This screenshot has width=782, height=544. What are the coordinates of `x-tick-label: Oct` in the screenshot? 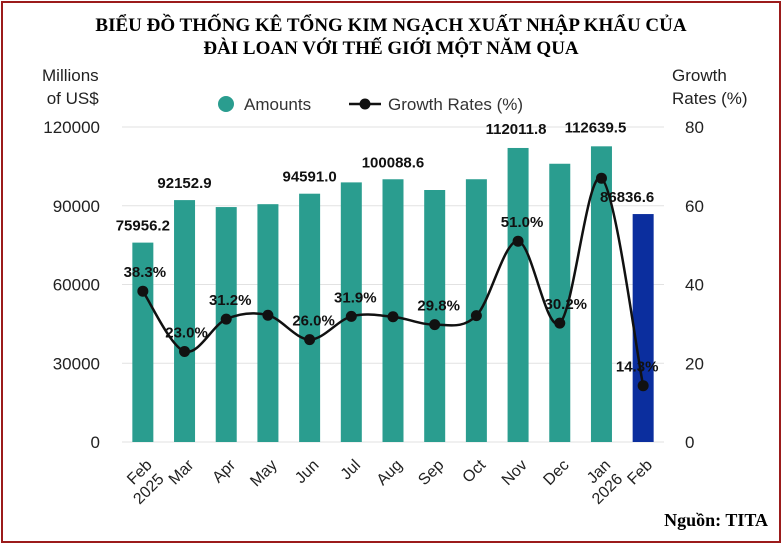 It's located at (475, 471).